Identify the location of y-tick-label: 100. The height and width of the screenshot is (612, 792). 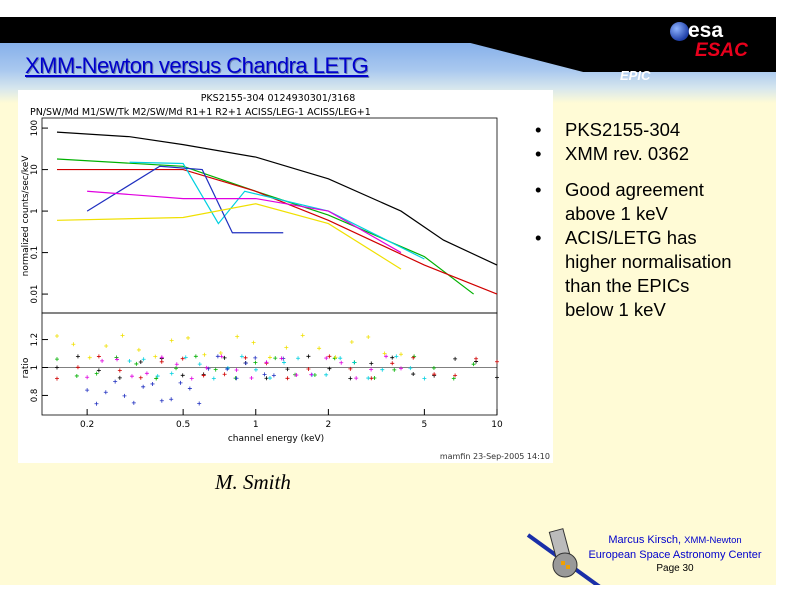
(35, 128).